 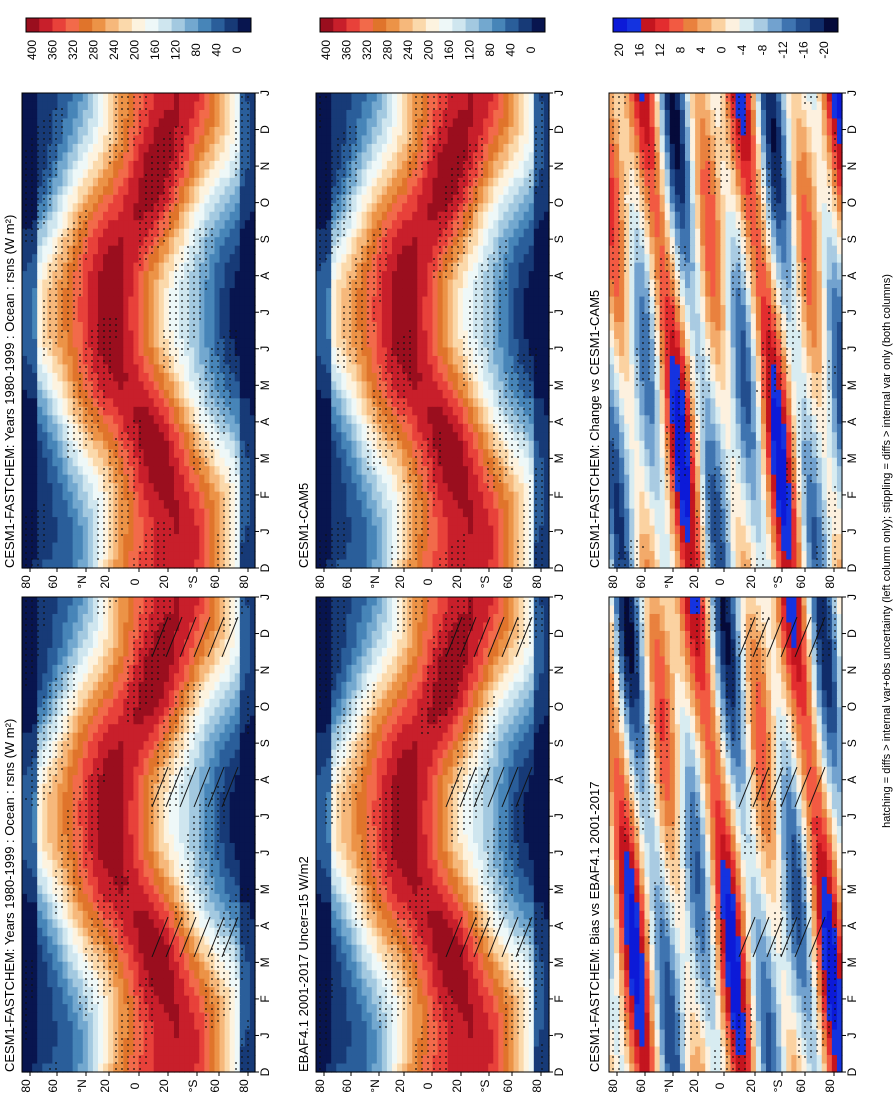 I want to click on month-tick-label: J, so click(x=265, y=816).